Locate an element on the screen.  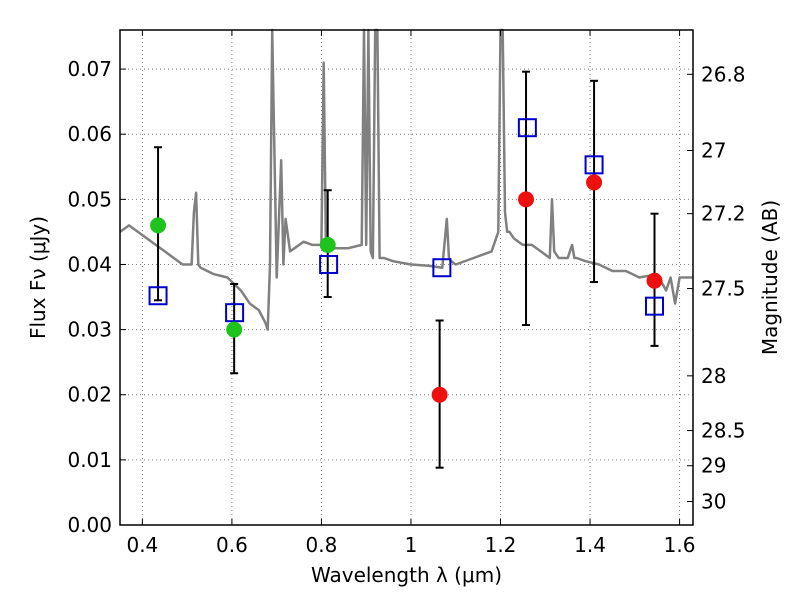
x-tick-label: 1.4 is located at coordinates (590, 545).